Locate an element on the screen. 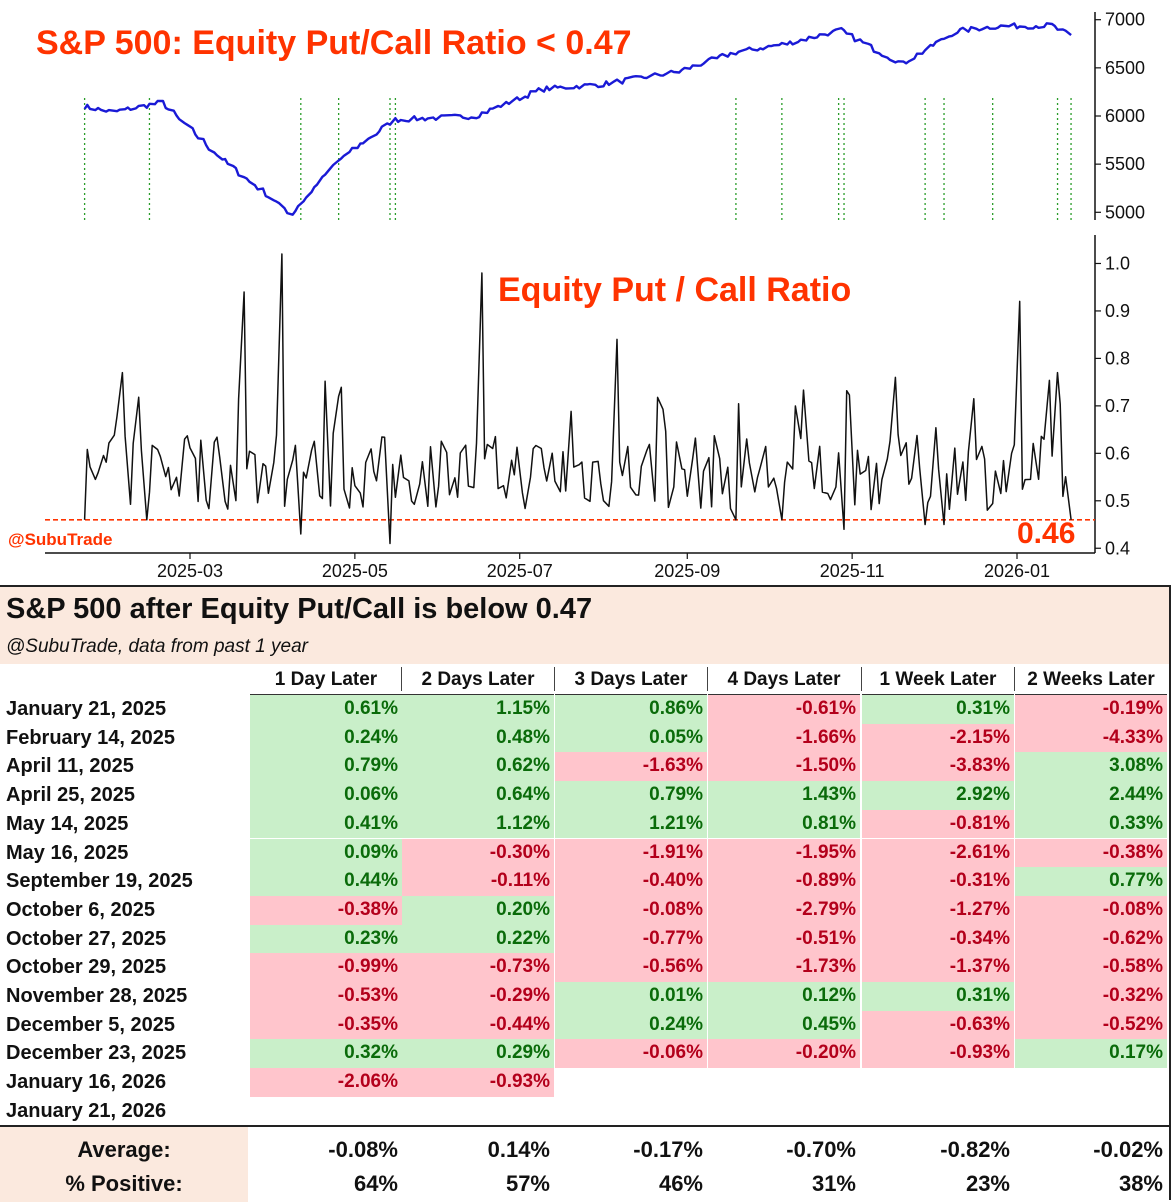  average-value: -0.82% is located at coordinates (975, 1149).